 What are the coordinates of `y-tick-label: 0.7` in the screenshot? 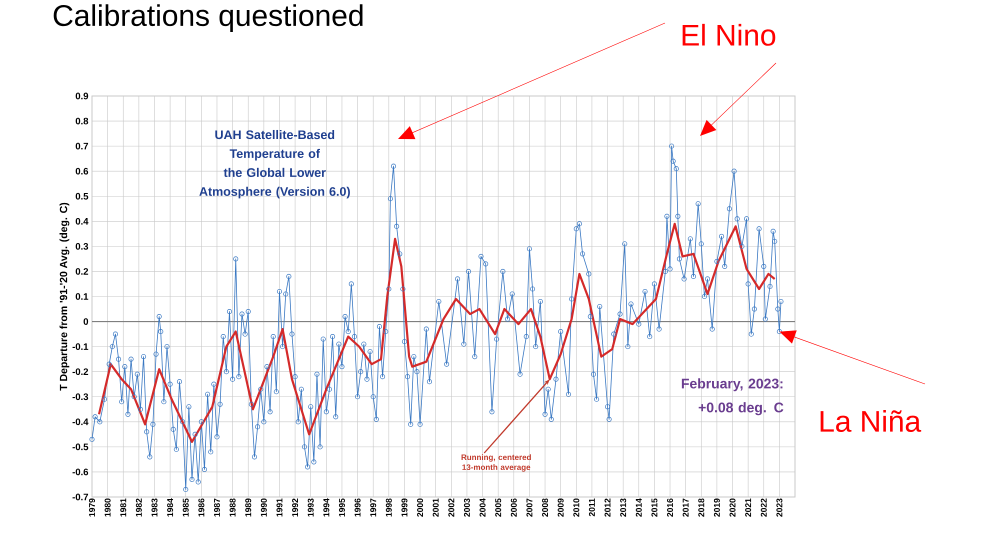 It's located at (82, 146).